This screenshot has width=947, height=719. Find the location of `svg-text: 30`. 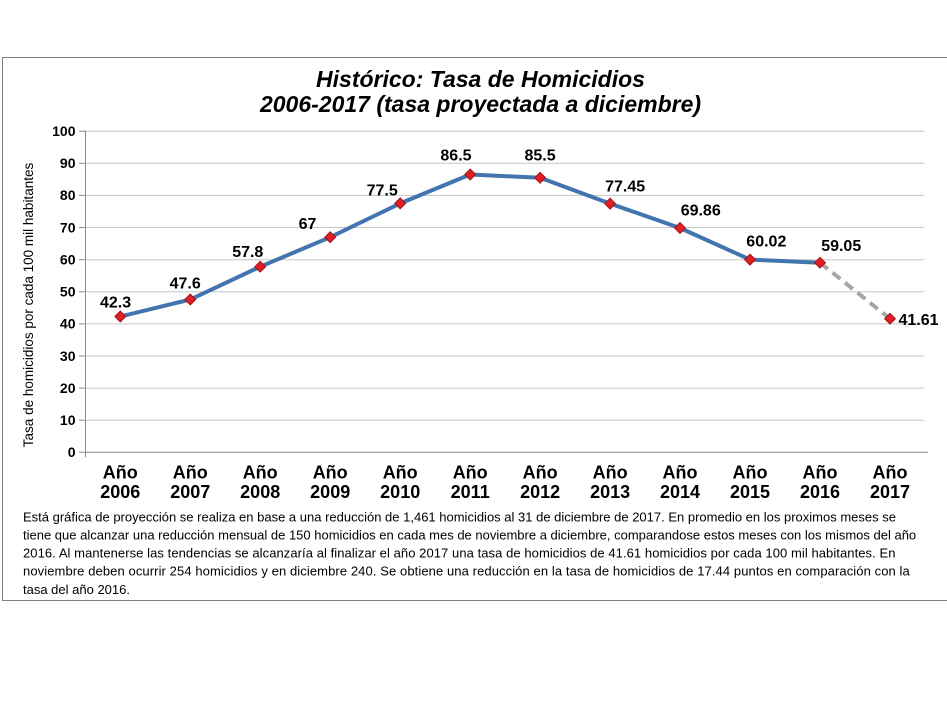

svg-text: 30 is located at coordinates (68, 356).